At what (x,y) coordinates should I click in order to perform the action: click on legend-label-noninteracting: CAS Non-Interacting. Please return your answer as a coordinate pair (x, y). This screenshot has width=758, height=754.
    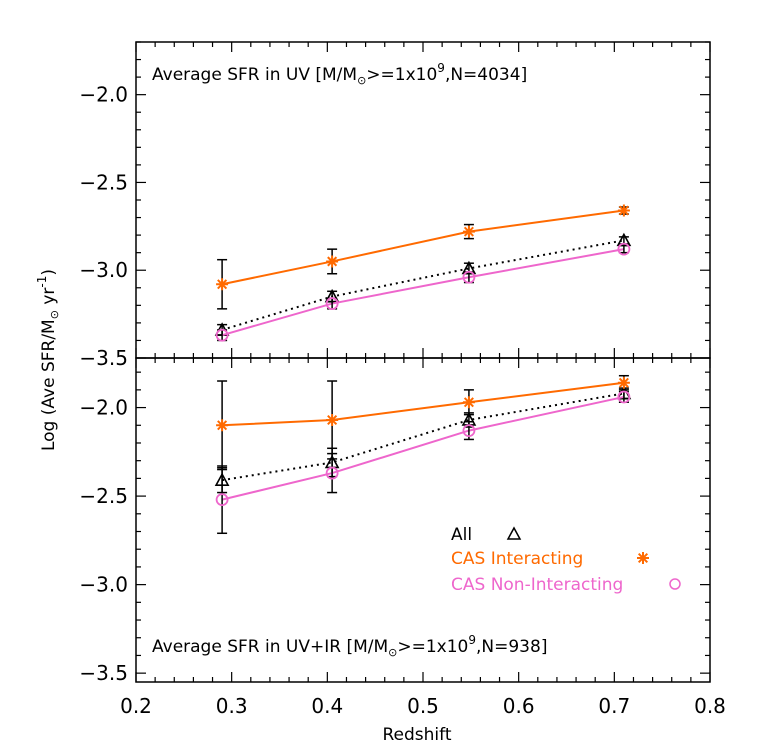
    Looking at the image, I should click on (537, 585).